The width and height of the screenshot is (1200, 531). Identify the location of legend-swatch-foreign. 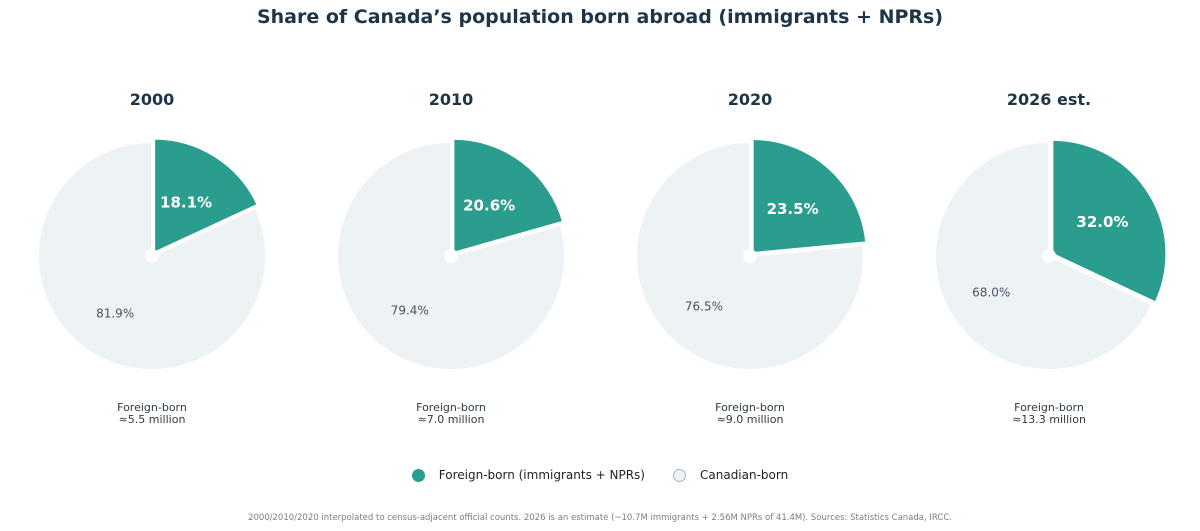
(418, 475).